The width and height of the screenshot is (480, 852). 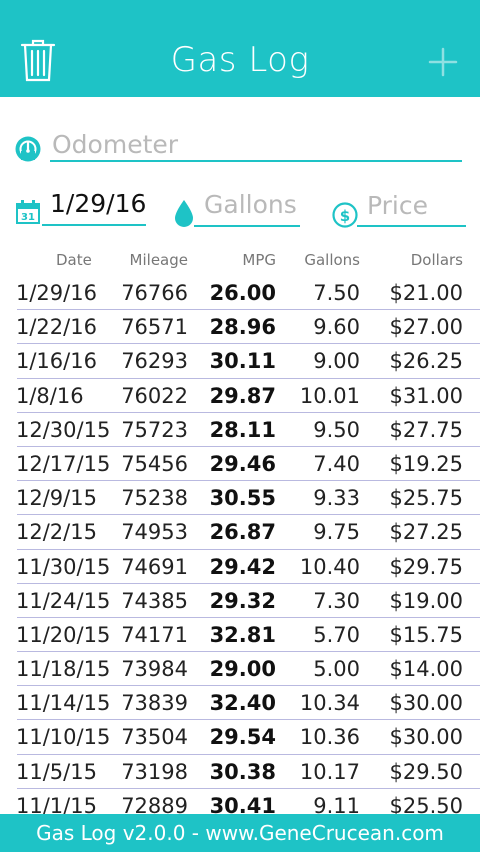 What do you see at coordinates (336, 463) in the screenshot?
I see `gallons-cell: 7.40` at bounding box center [336, 463].